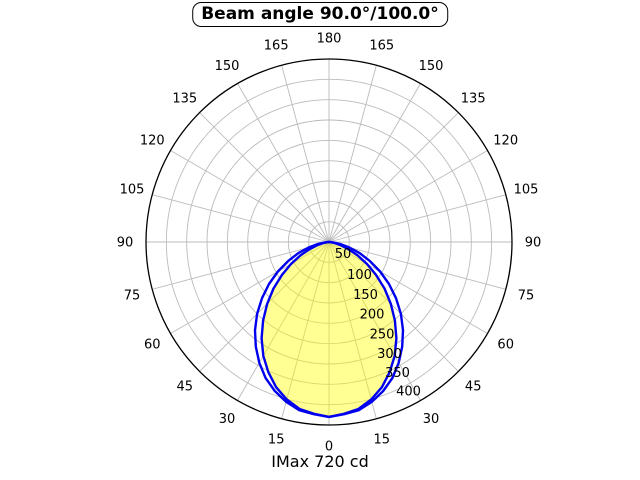 The width and height of the screenshot is (640, 480). What do you see at coordinates (378, 323) in the screenshot?
I see `r-tick-labels: 50 100 150 200 250 300 350 400` at bounding box center [378, 323].